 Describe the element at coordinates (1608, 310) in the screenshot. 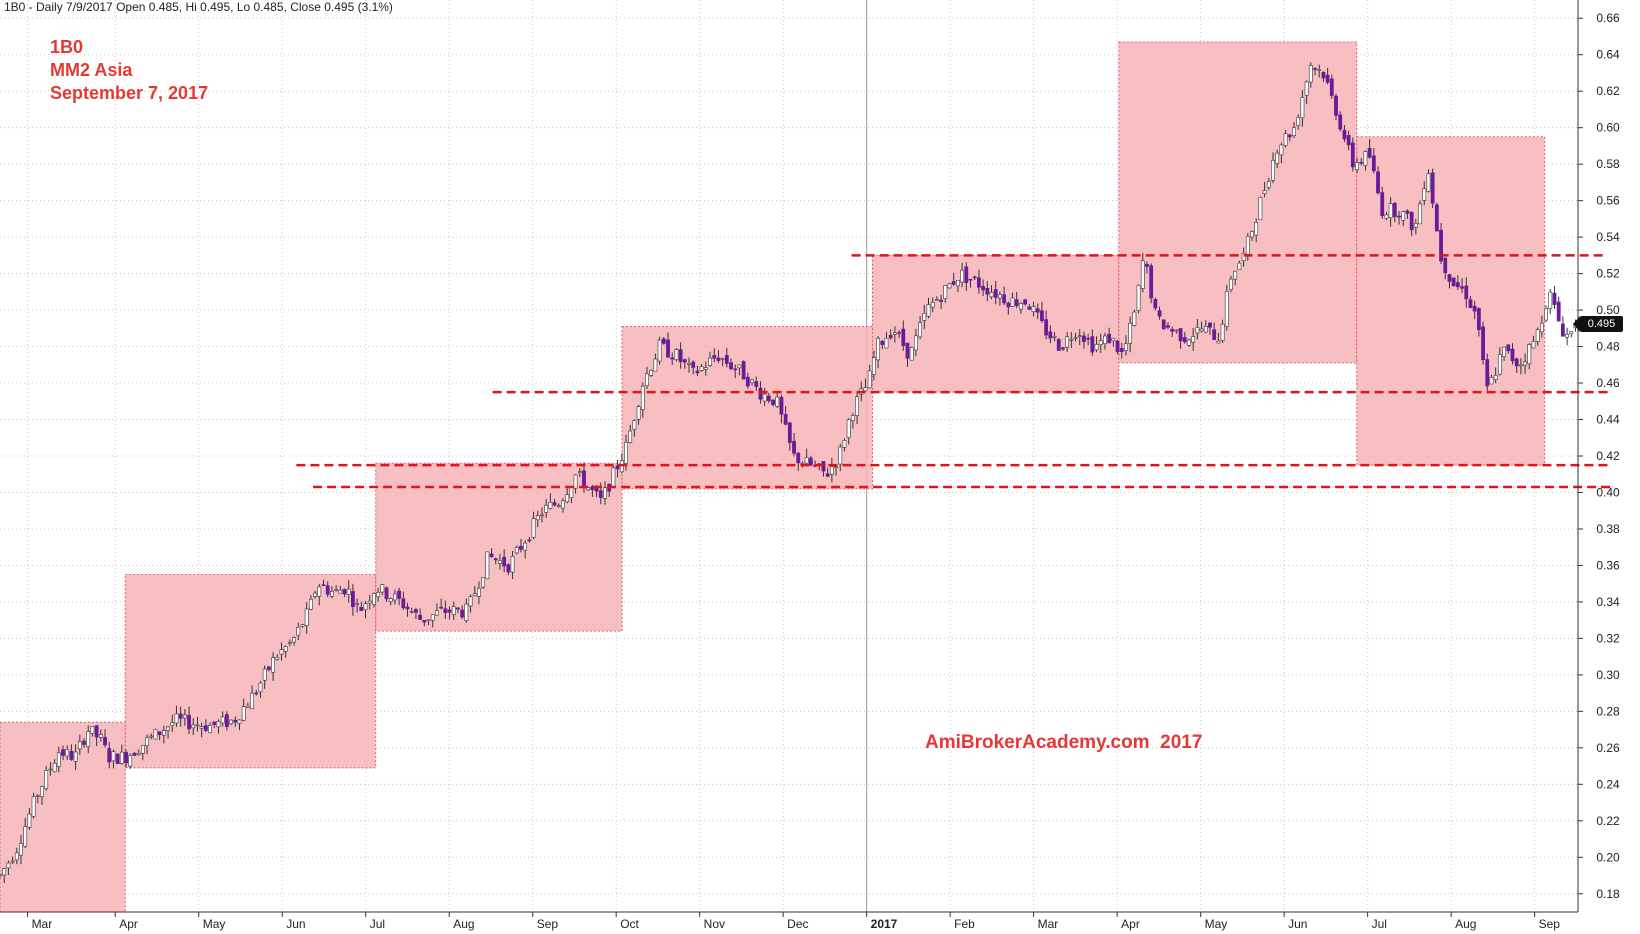

I see `y-tick-label: 0.50` at that location.